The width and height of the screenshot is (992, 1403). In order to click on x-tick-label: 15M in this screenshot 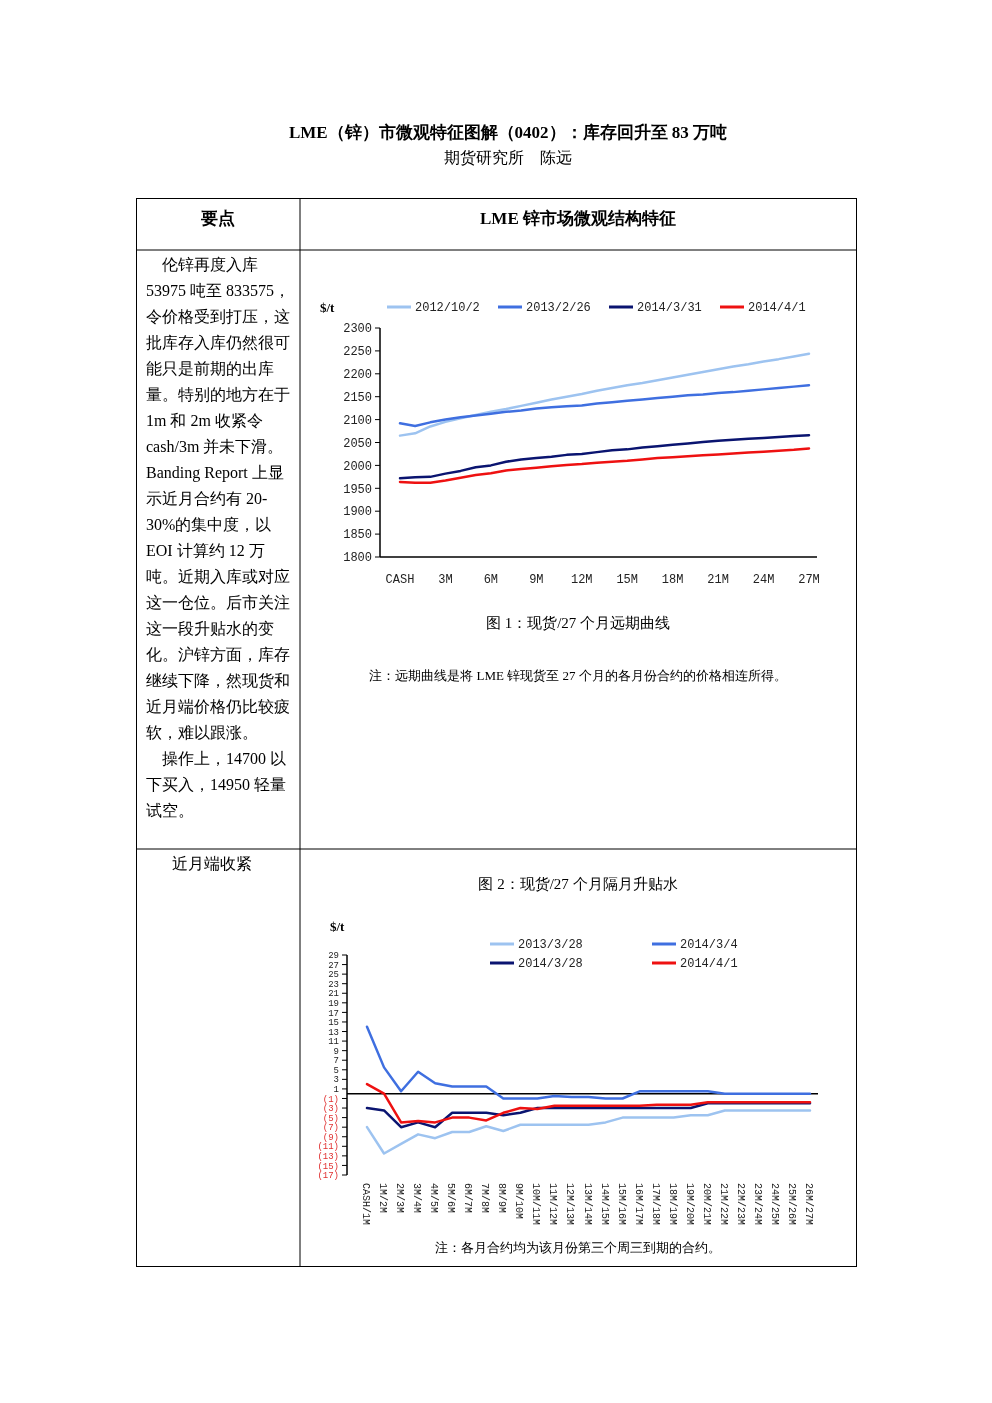, I will do `click(627, 580)`.